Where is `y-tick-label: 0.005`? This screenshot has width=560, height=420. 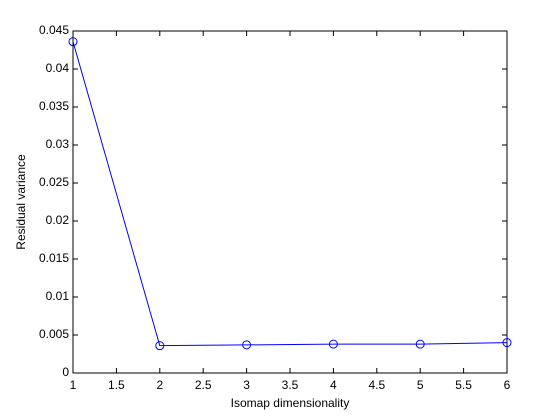 y-tick-label: 0.005 is located at coordinates (54, 334).